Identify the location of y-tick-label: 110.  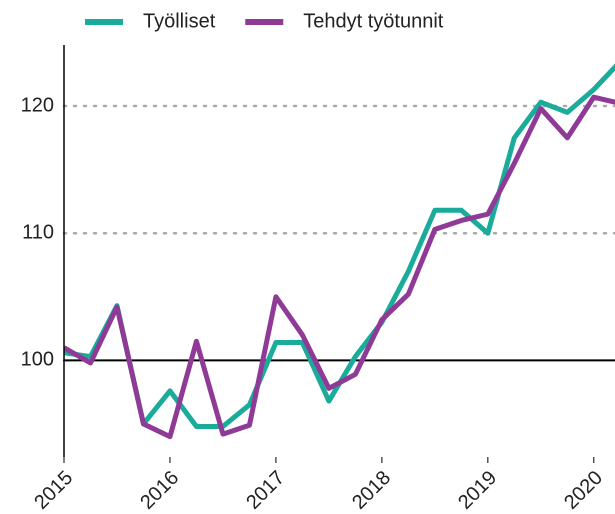
(38, 232).